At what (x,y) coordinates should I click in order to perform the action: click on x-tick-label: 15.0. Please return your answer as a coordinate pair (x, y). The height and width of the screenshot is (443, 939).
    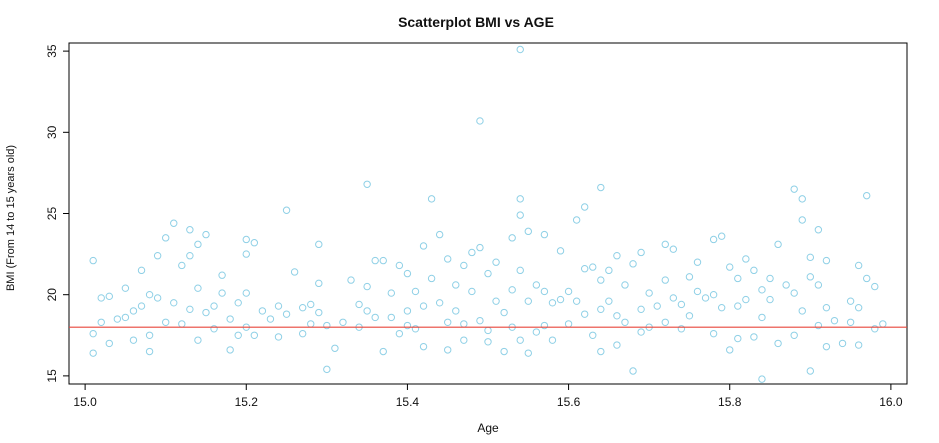
    Looking at the image, I should click on (85, 402).